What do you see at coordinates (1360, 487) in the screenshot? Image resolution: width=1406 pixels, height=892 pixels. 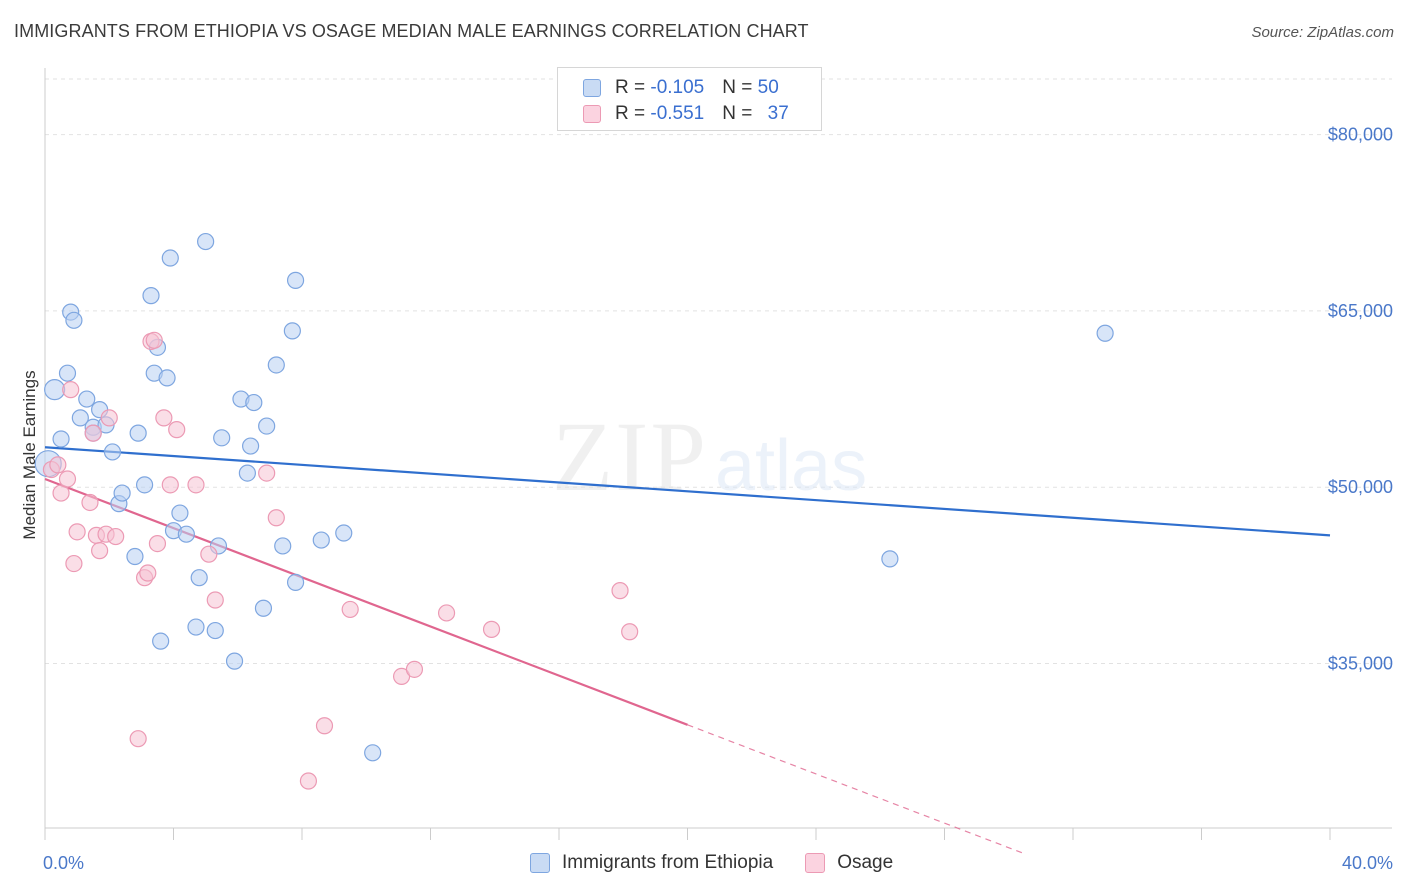 I see `y-tick-label: $50,000` at bounding box center [1360, 487].